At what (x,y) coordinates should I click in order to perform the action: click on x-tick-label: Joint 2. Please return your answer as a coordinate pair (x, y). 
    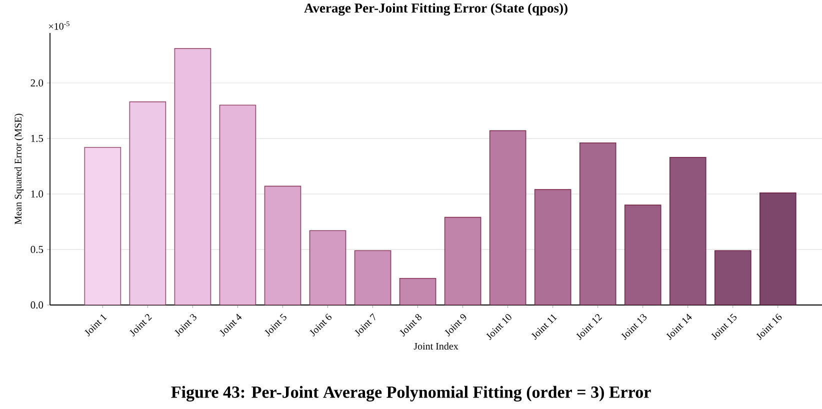
    Looking at the image, I should click on (141, 325).